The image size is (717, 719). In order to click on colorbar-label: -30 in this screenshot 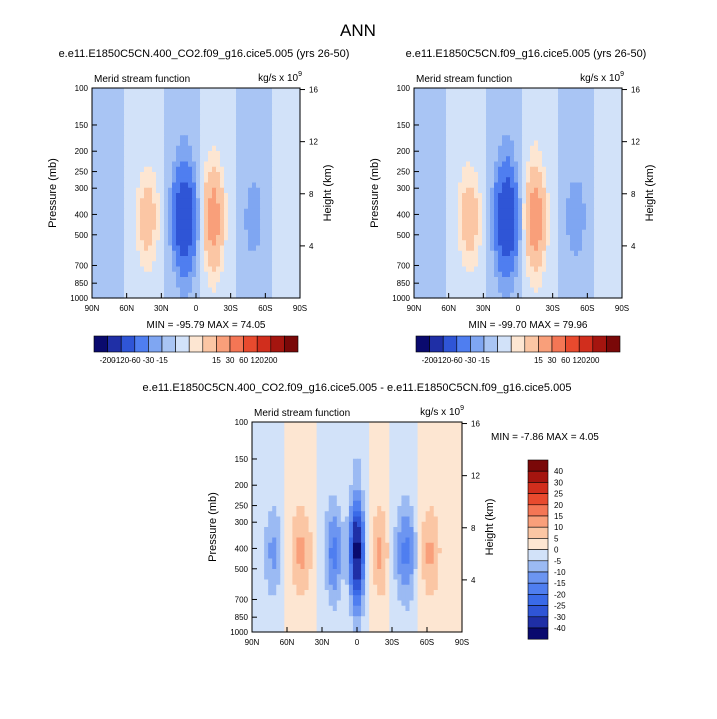, I will do `click(471, 360)`.